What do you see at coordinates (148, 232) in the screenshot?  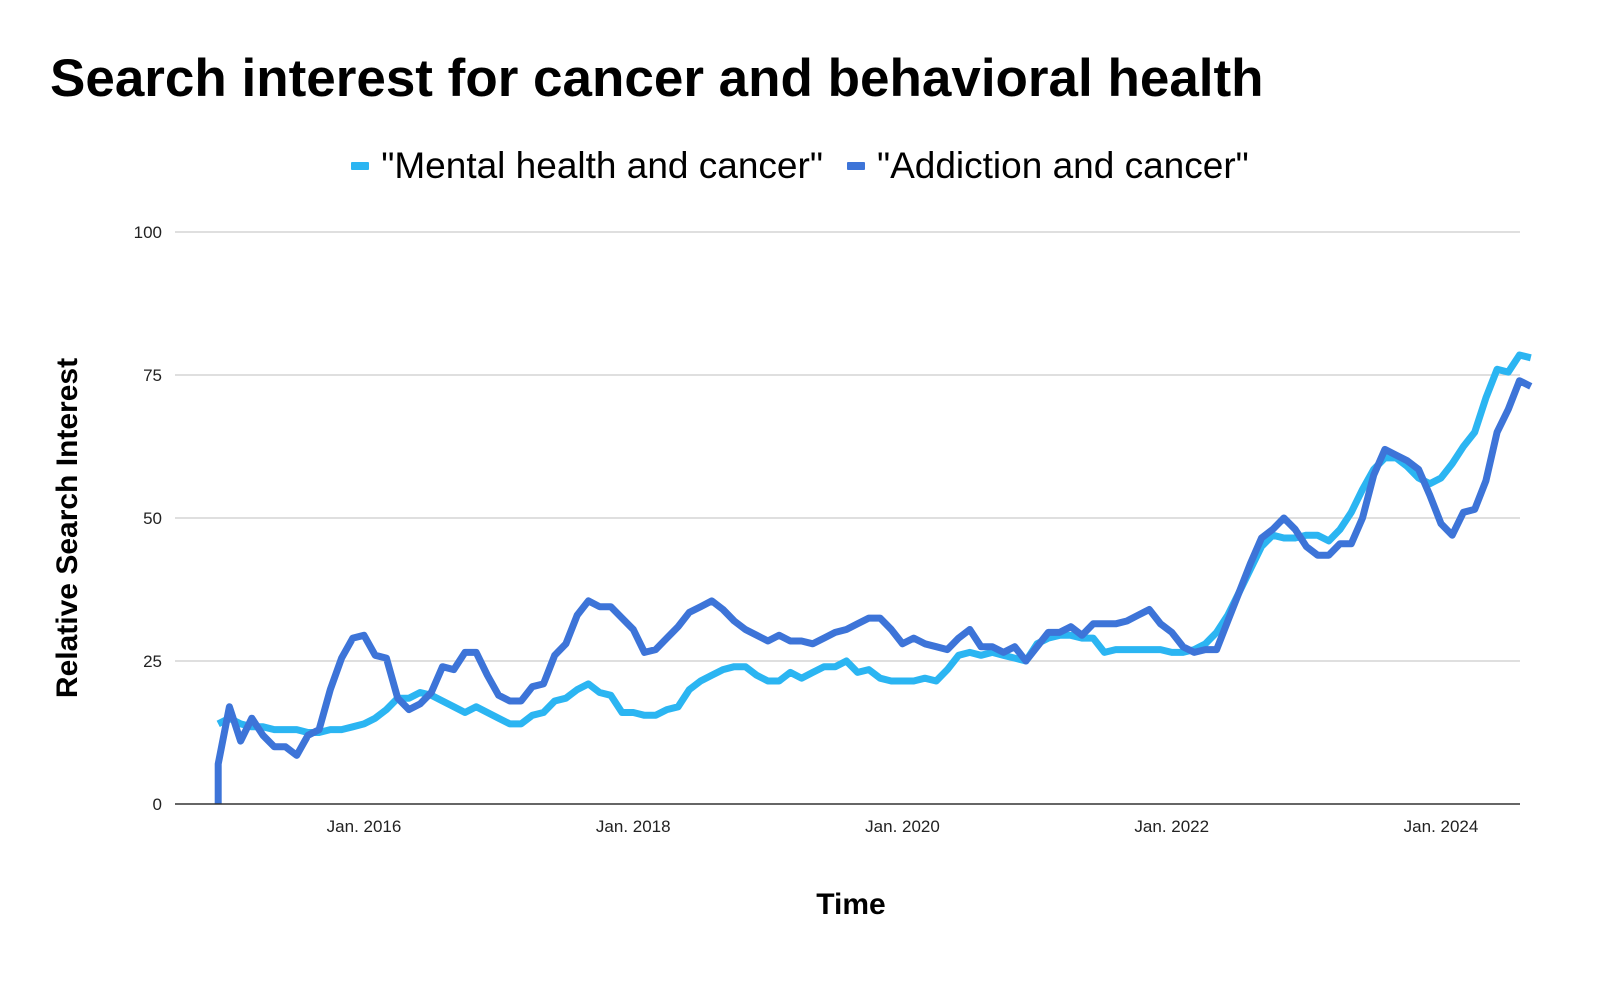 I see `y-tick-label: 100` at bounding box center [148, 232].